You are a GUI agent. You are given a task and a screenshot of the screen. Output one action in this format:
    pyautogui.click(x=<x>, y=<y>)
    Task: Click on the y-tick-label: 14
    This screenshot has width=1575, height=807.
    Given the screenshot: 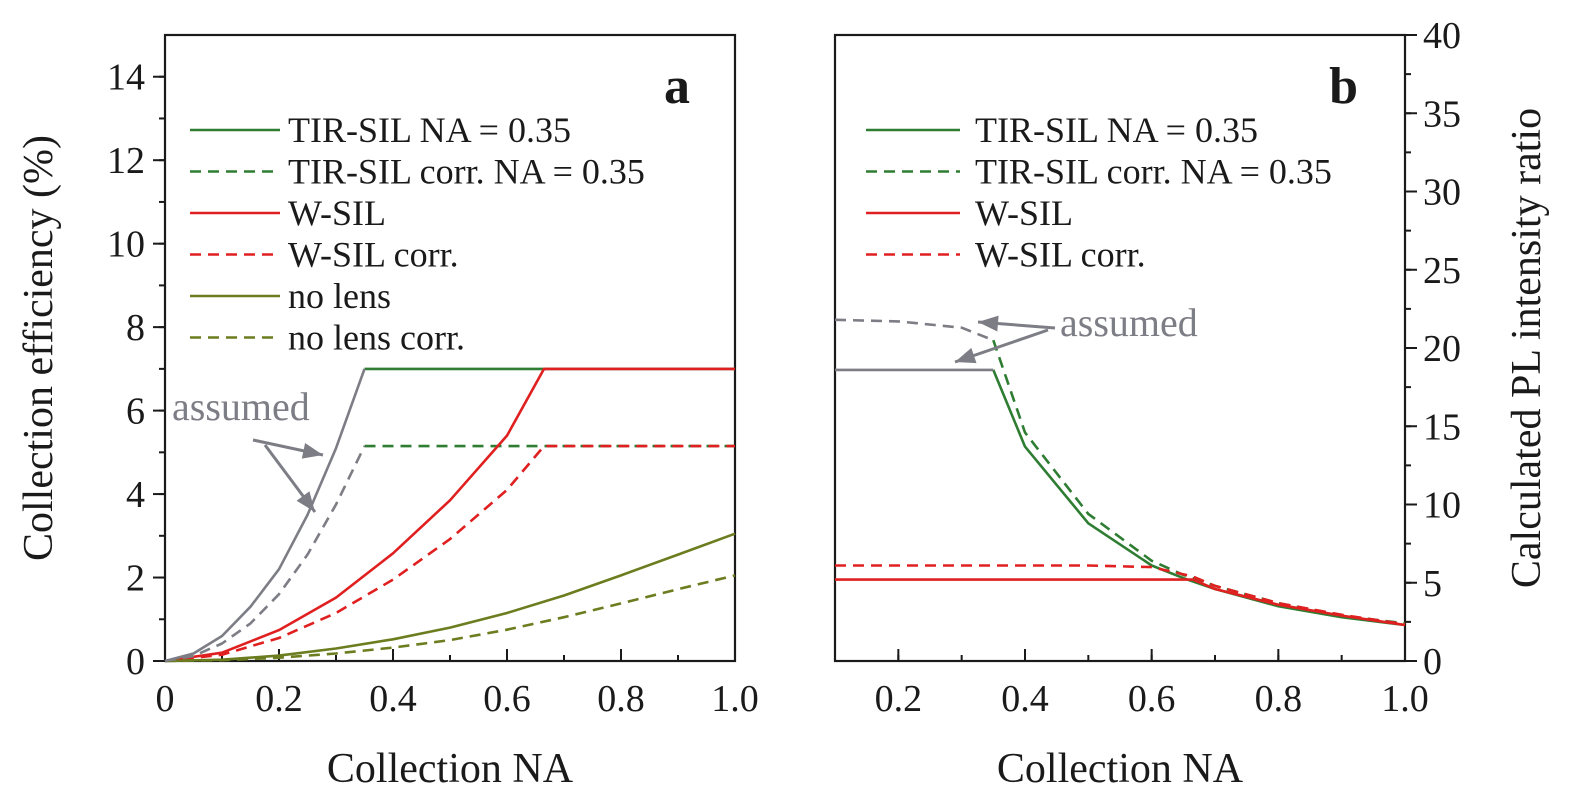 What is the action you would take?
    pyautogui.click(x=126, y=78)
    